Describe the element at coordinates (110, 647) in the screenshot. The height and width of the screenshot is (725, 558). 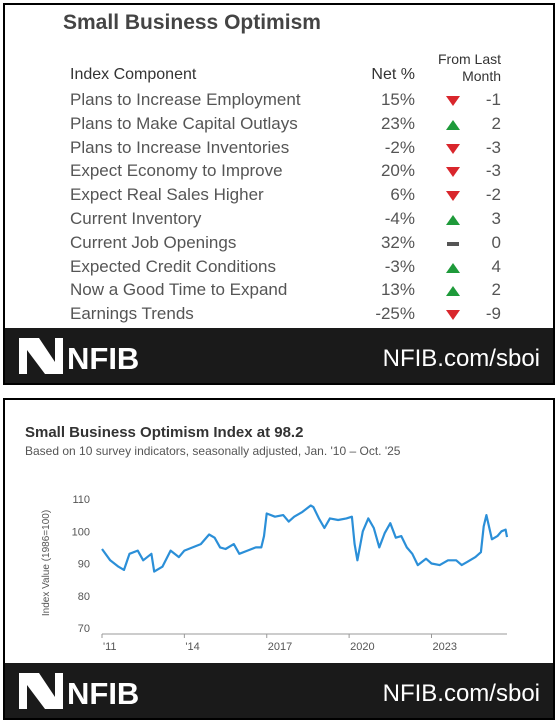
I see `x-tick-label: '11` at that location.